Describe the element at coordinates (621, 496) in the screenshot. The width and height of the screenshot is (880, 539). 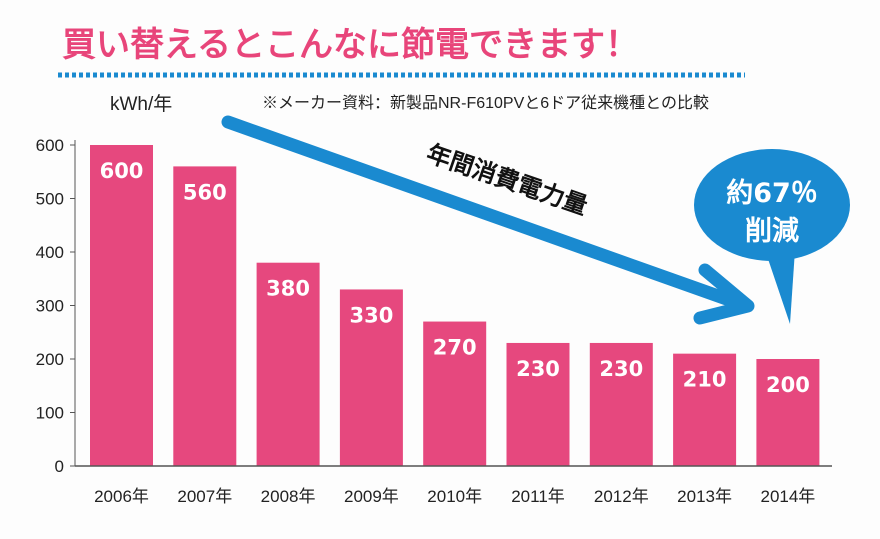
I see `x-tick-label: 2012年` at that location.